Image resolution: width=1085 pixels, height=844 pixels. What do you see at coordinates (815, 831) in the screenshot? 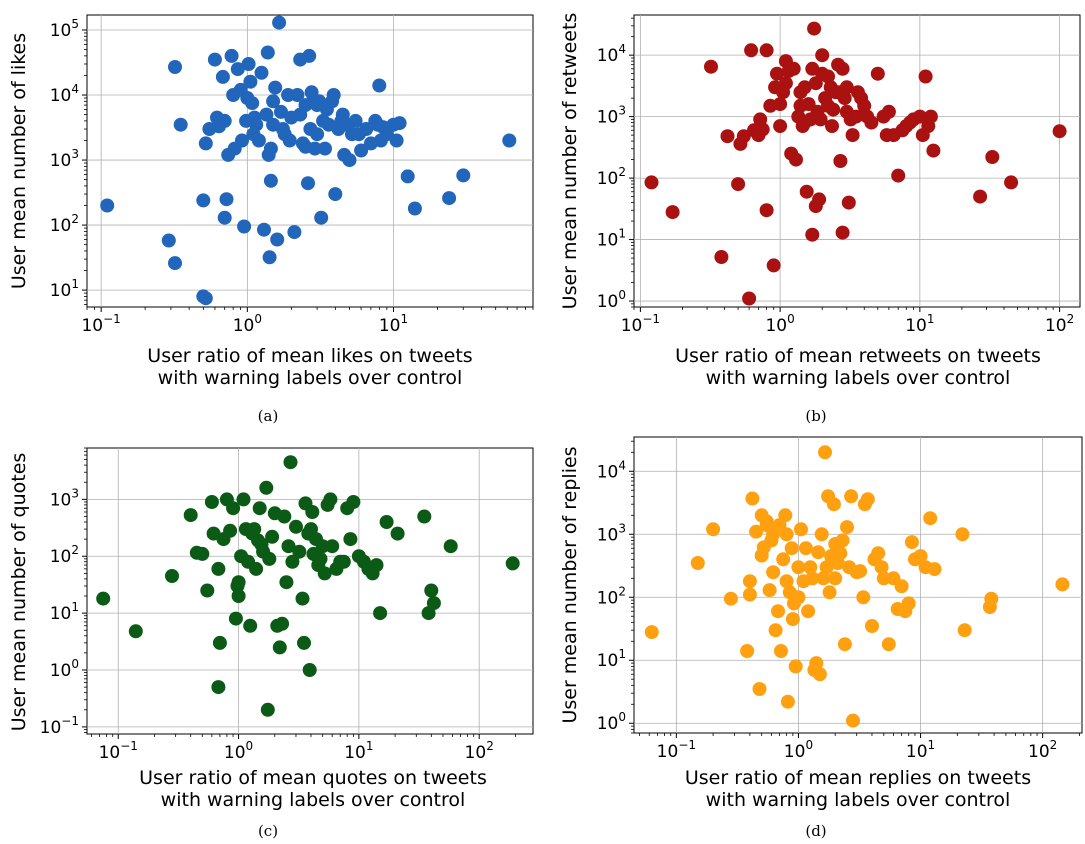
I see `subplot-caption: (d)` at bounding box center [815, 831].